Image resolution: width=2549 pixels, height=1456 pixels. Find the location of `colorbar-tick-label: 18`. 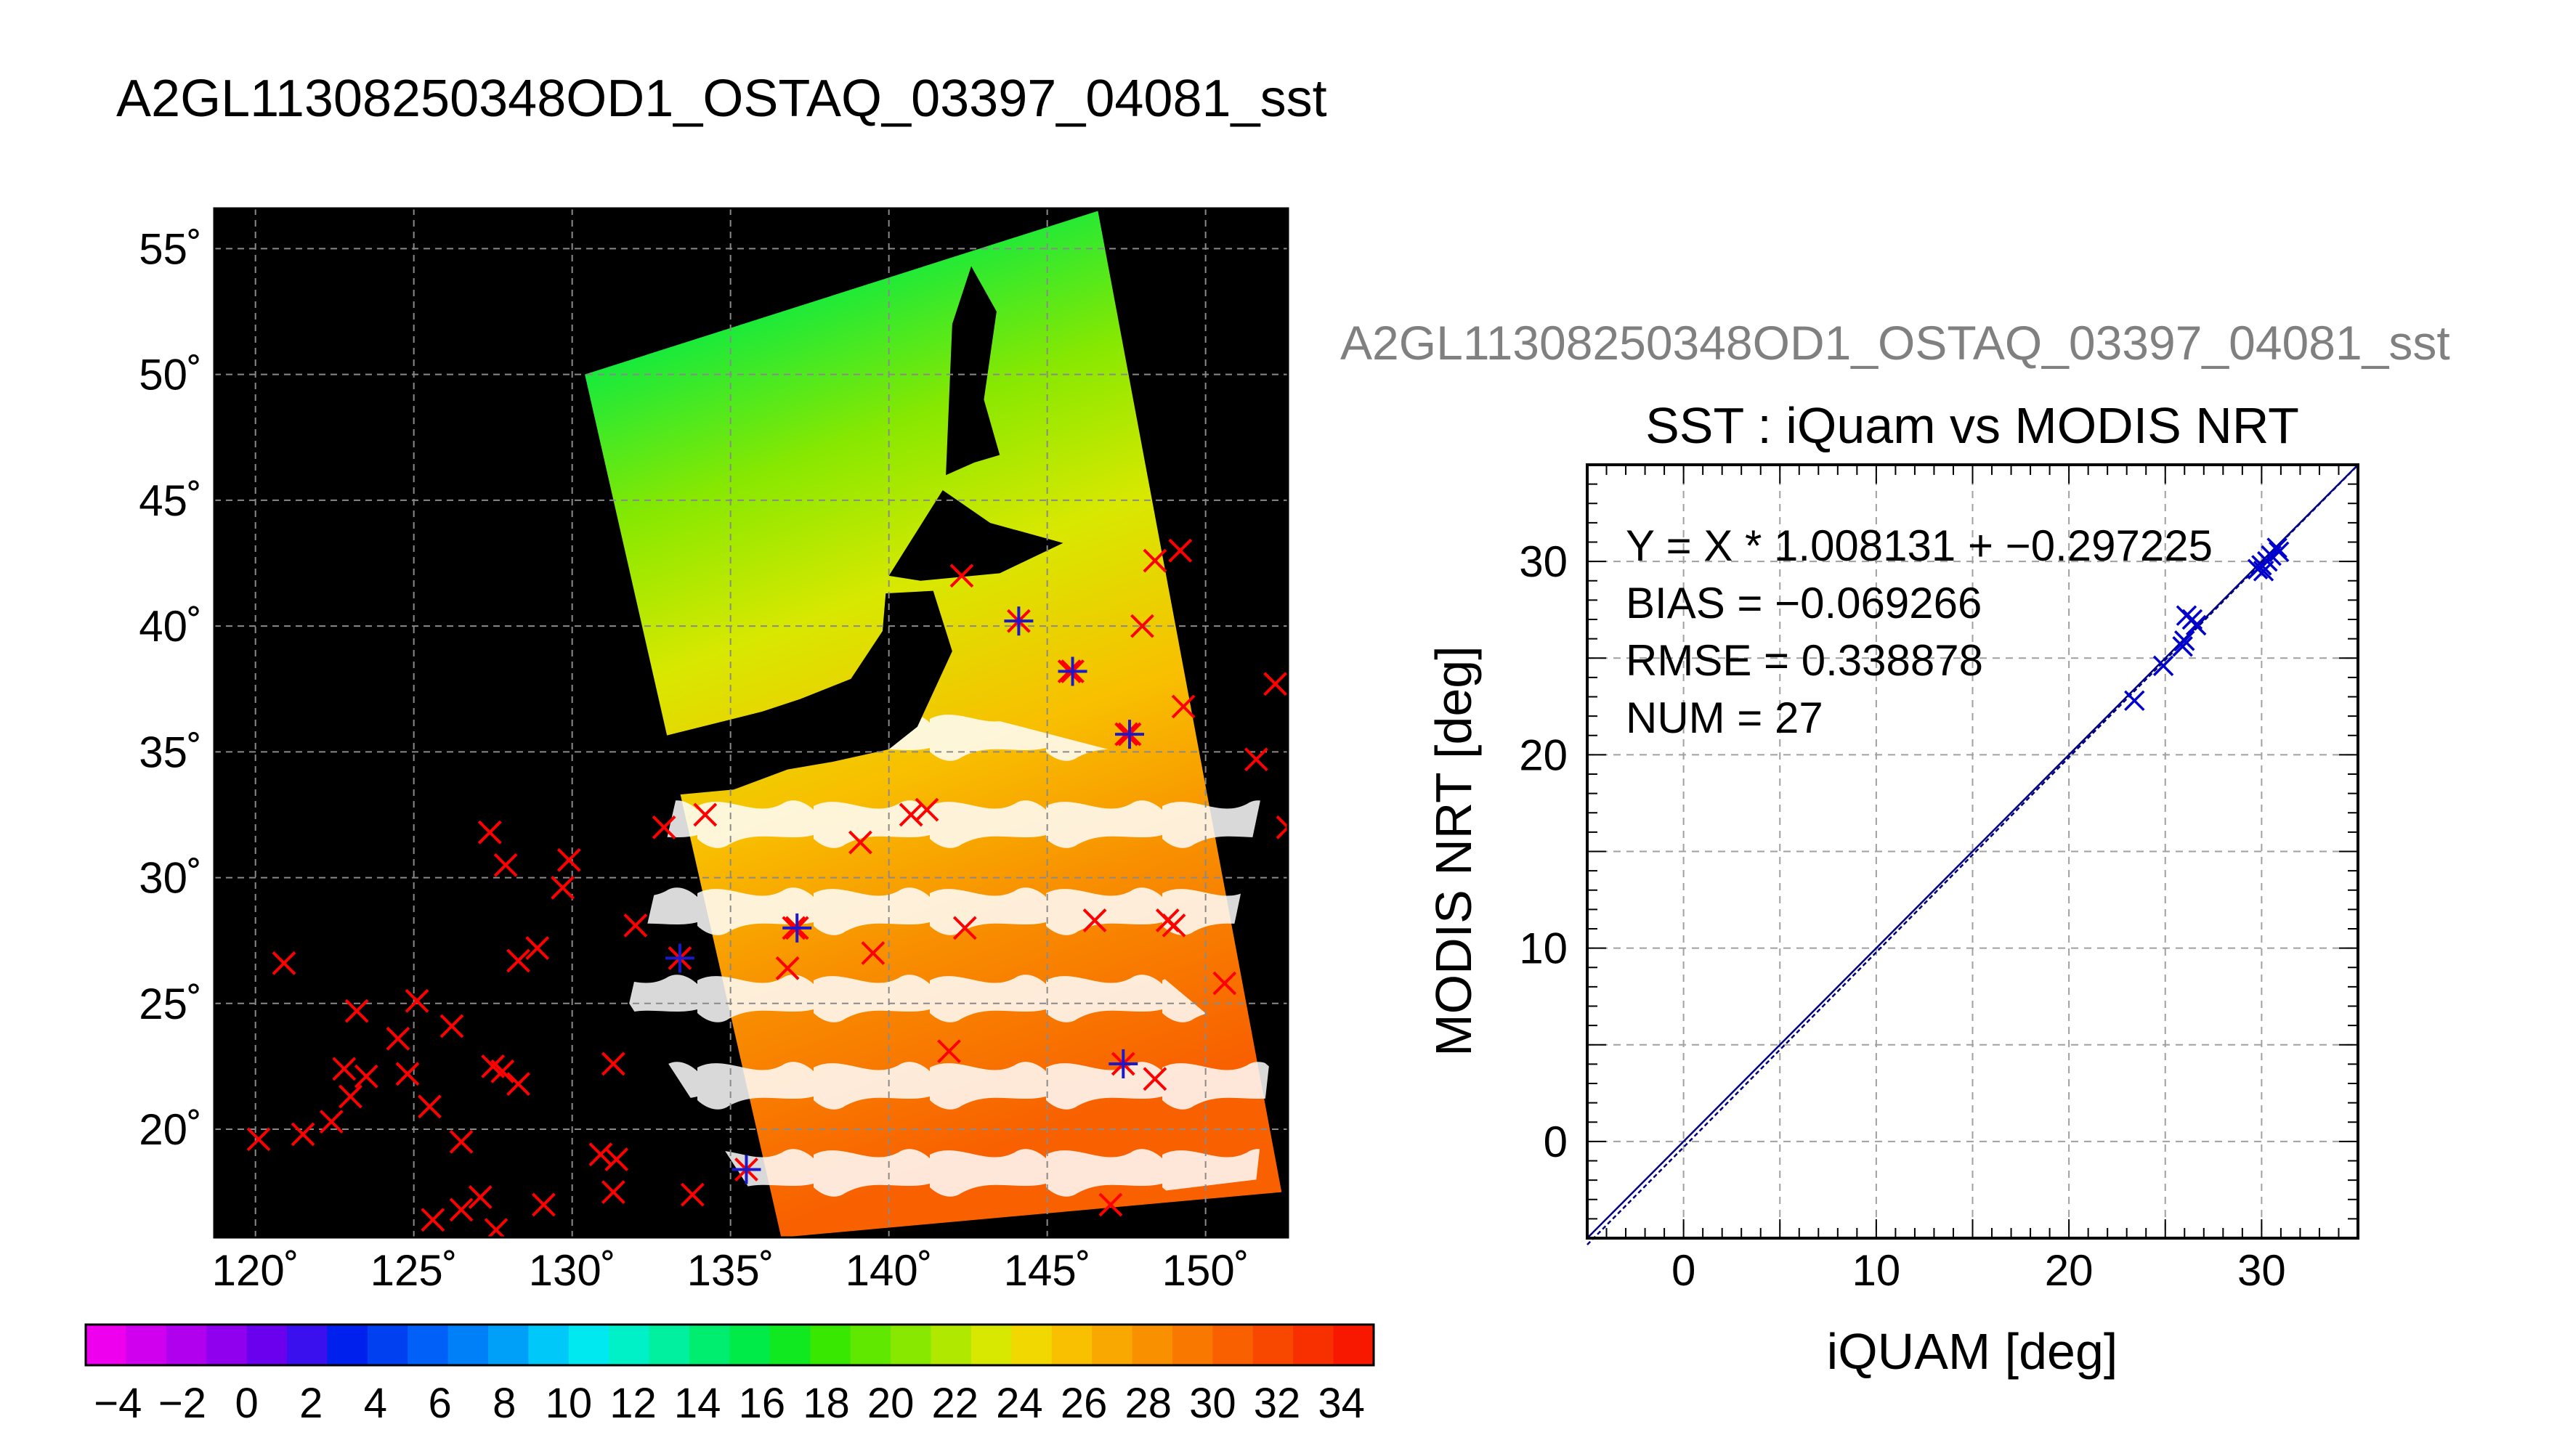

colorbar-tick-label: 18 is located at coordinates (827, 1403).